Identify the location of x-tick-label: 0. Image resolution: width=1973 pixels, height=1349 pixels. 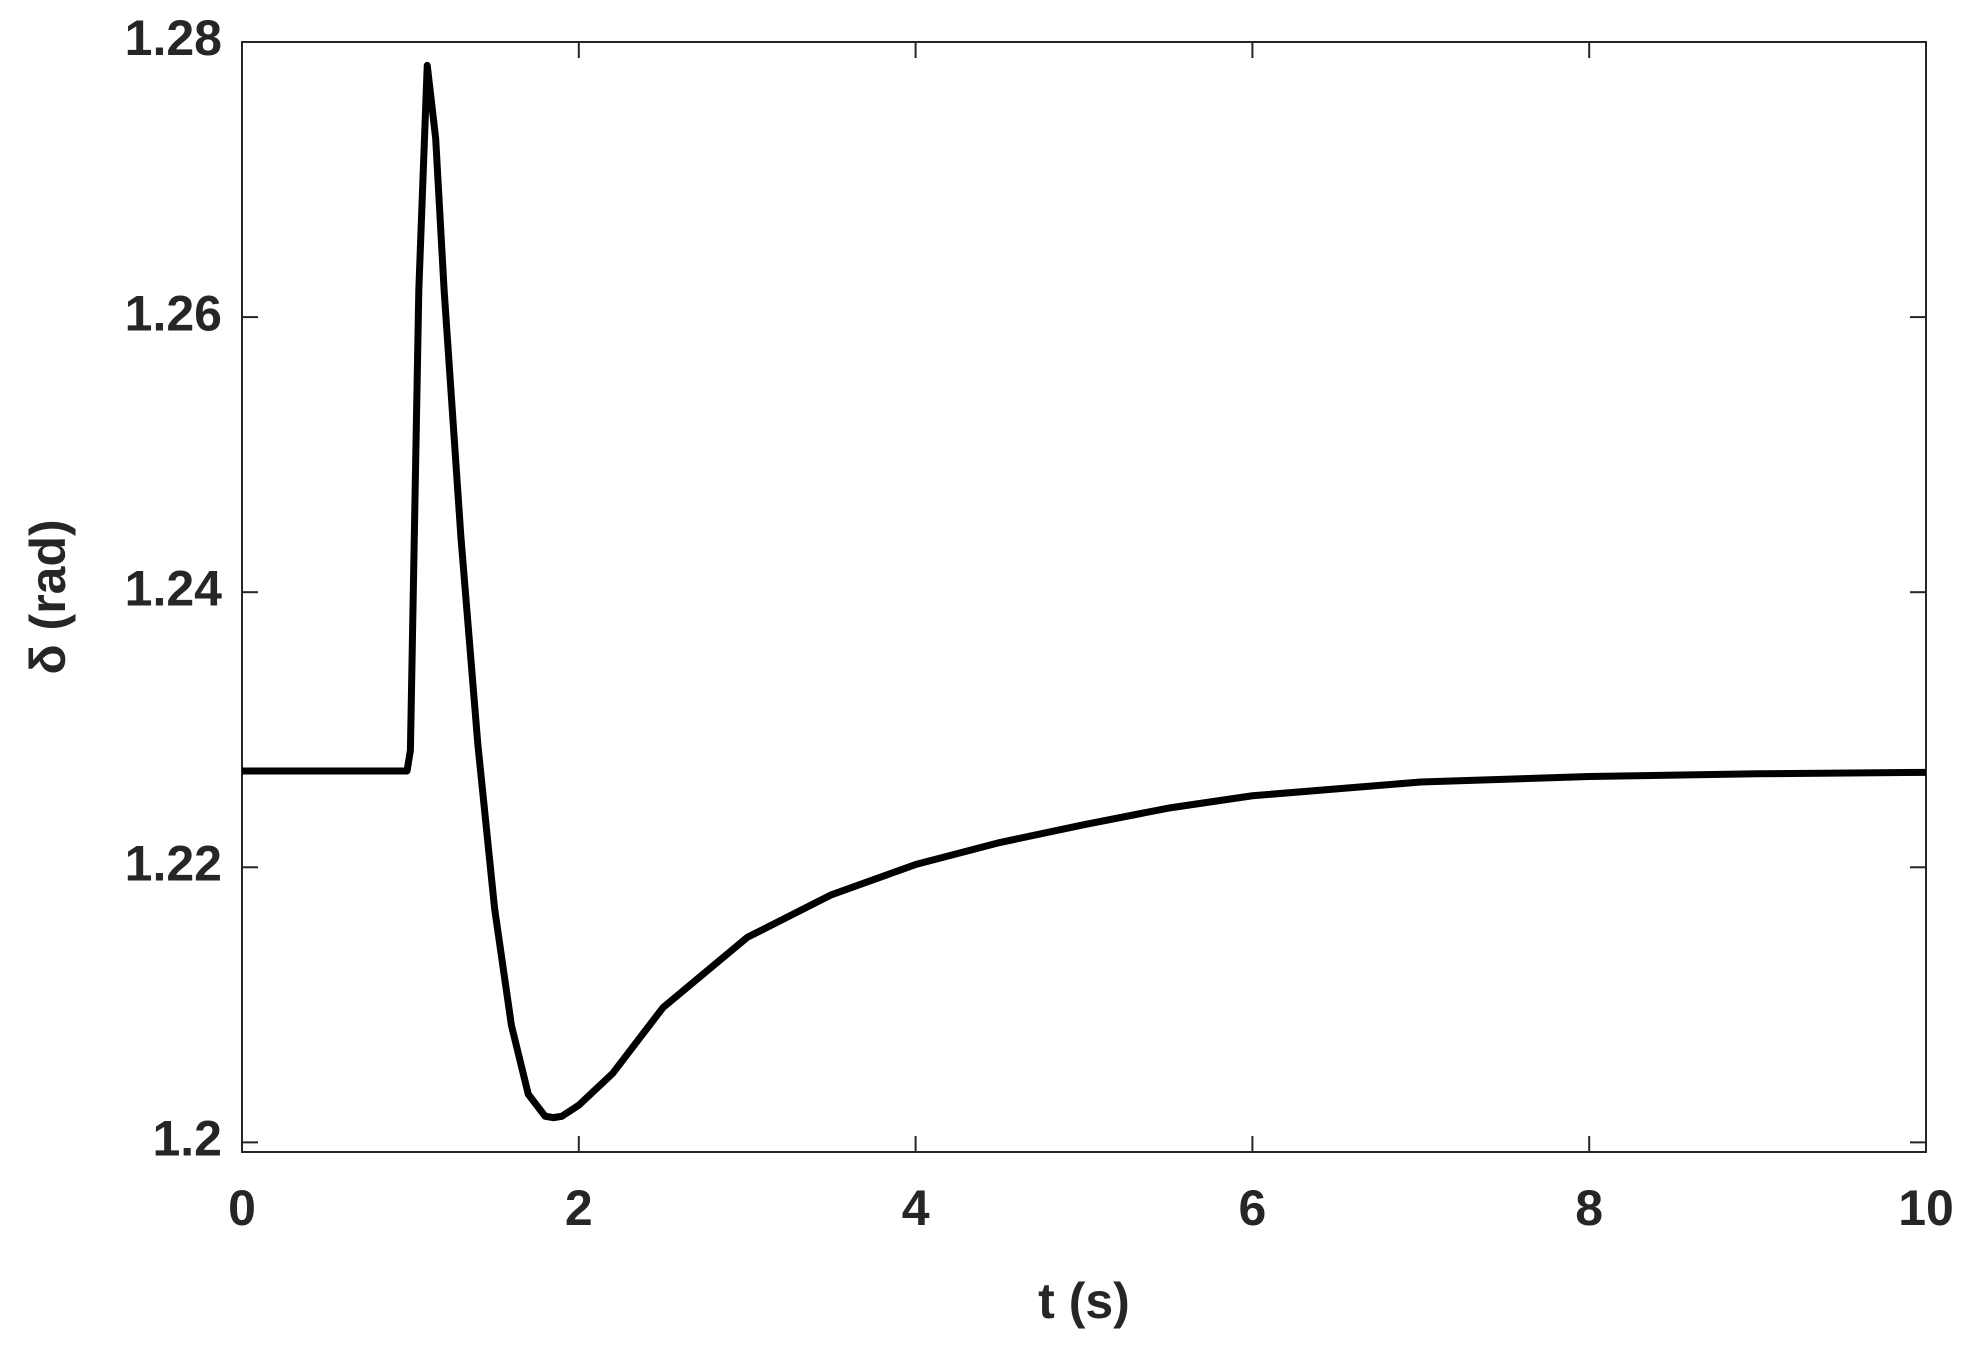
(242, 1208).